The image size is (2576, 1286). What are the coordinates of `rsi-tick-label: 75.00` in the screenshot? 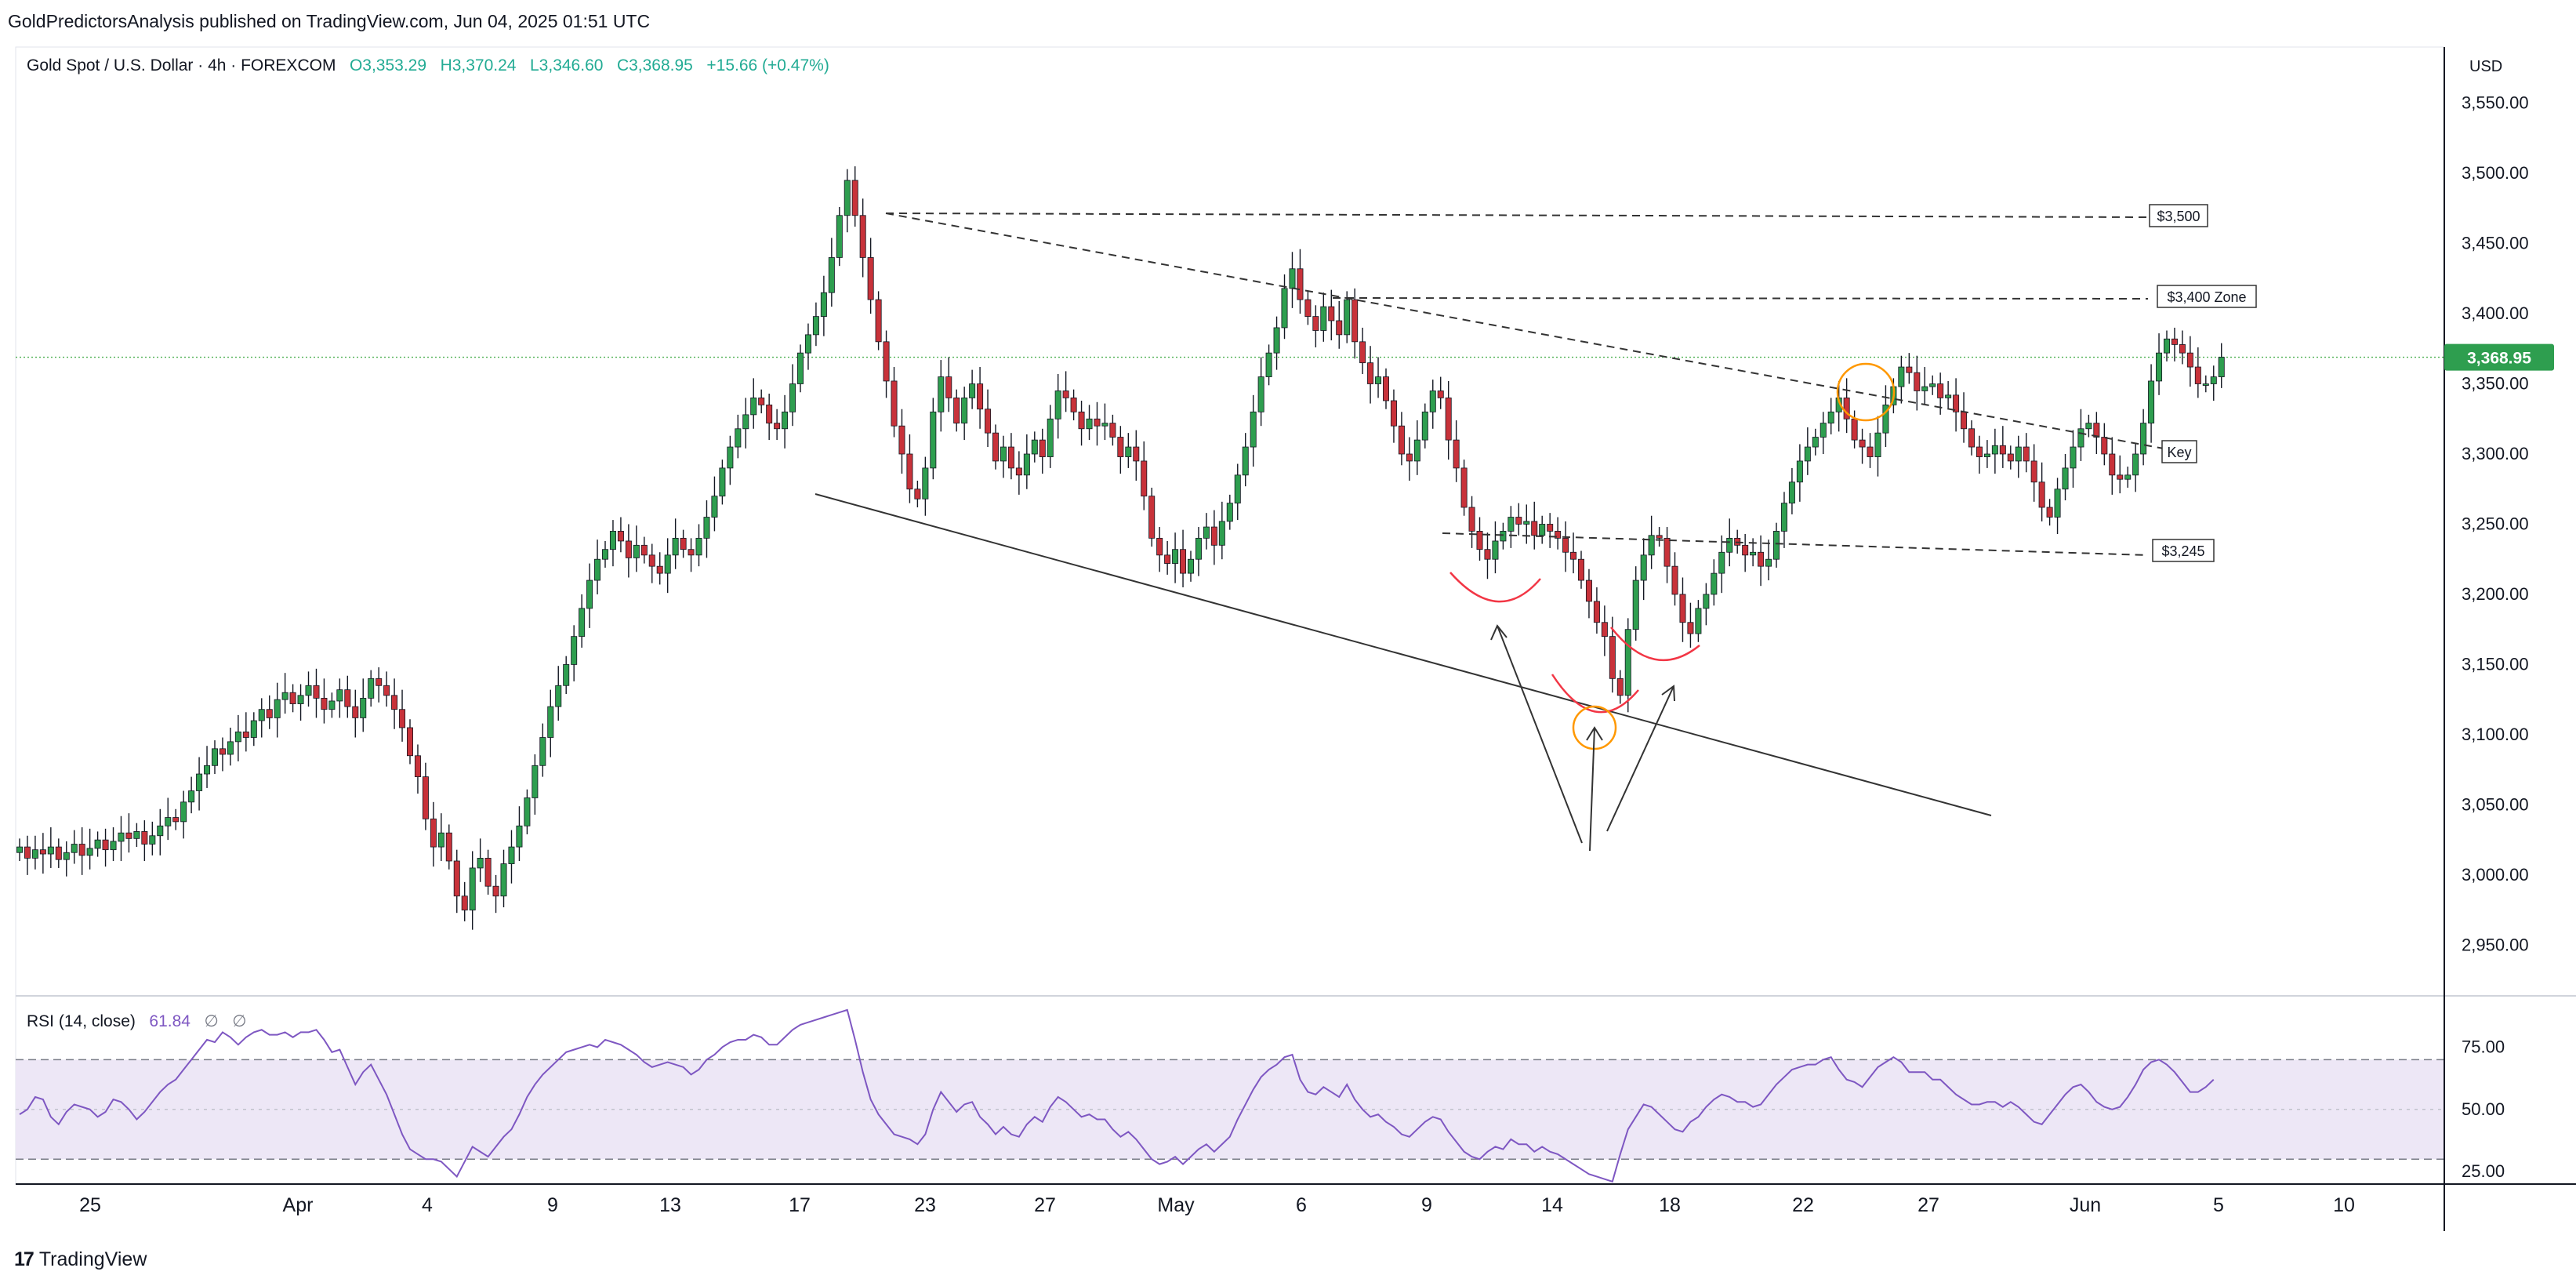 It's located at (2483, 1047).